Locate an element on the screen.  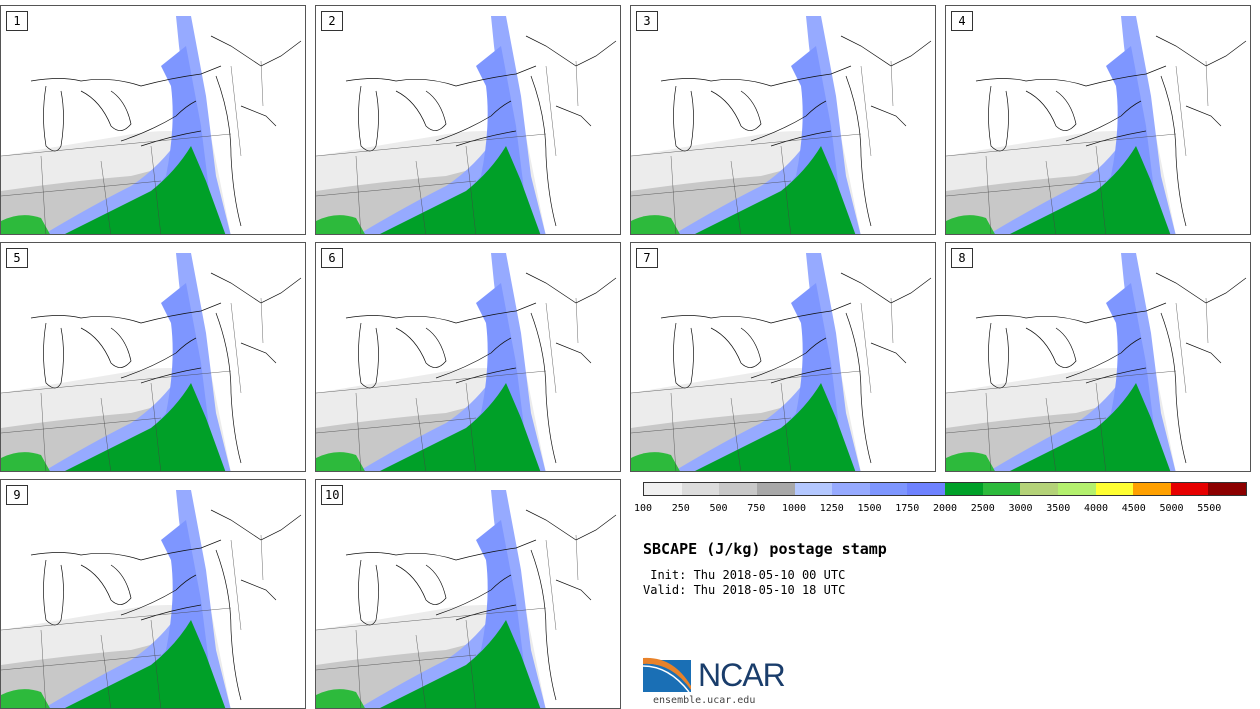
map-panel-8: 8 is located at coordinates (1098, 357).